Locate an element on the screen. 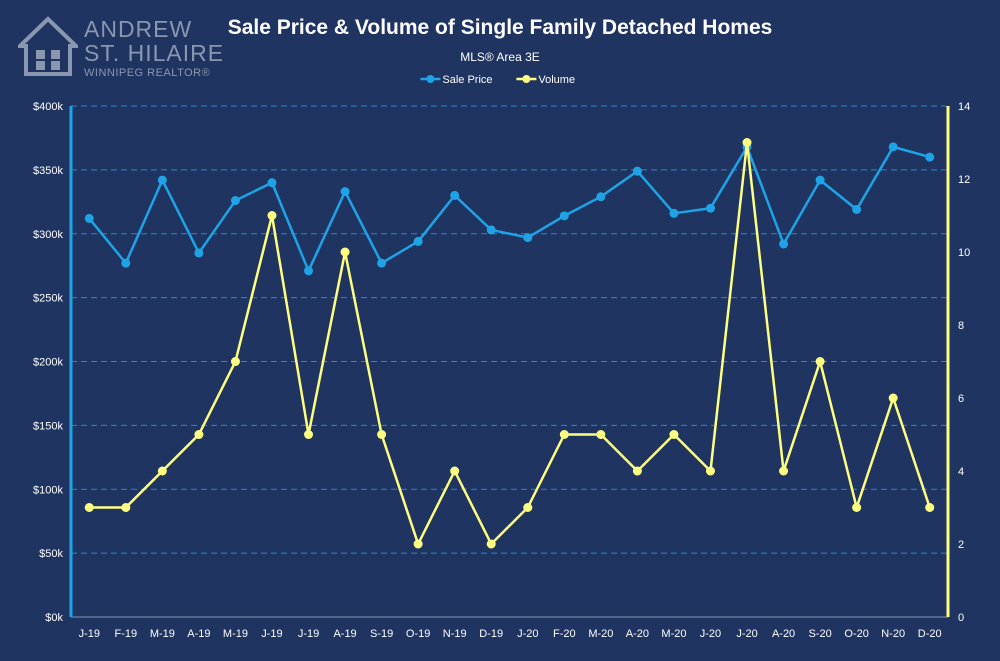 This screenshot has height=661, width=1000. y-right-tick-label: 10 is located at coordinates (964, 253).